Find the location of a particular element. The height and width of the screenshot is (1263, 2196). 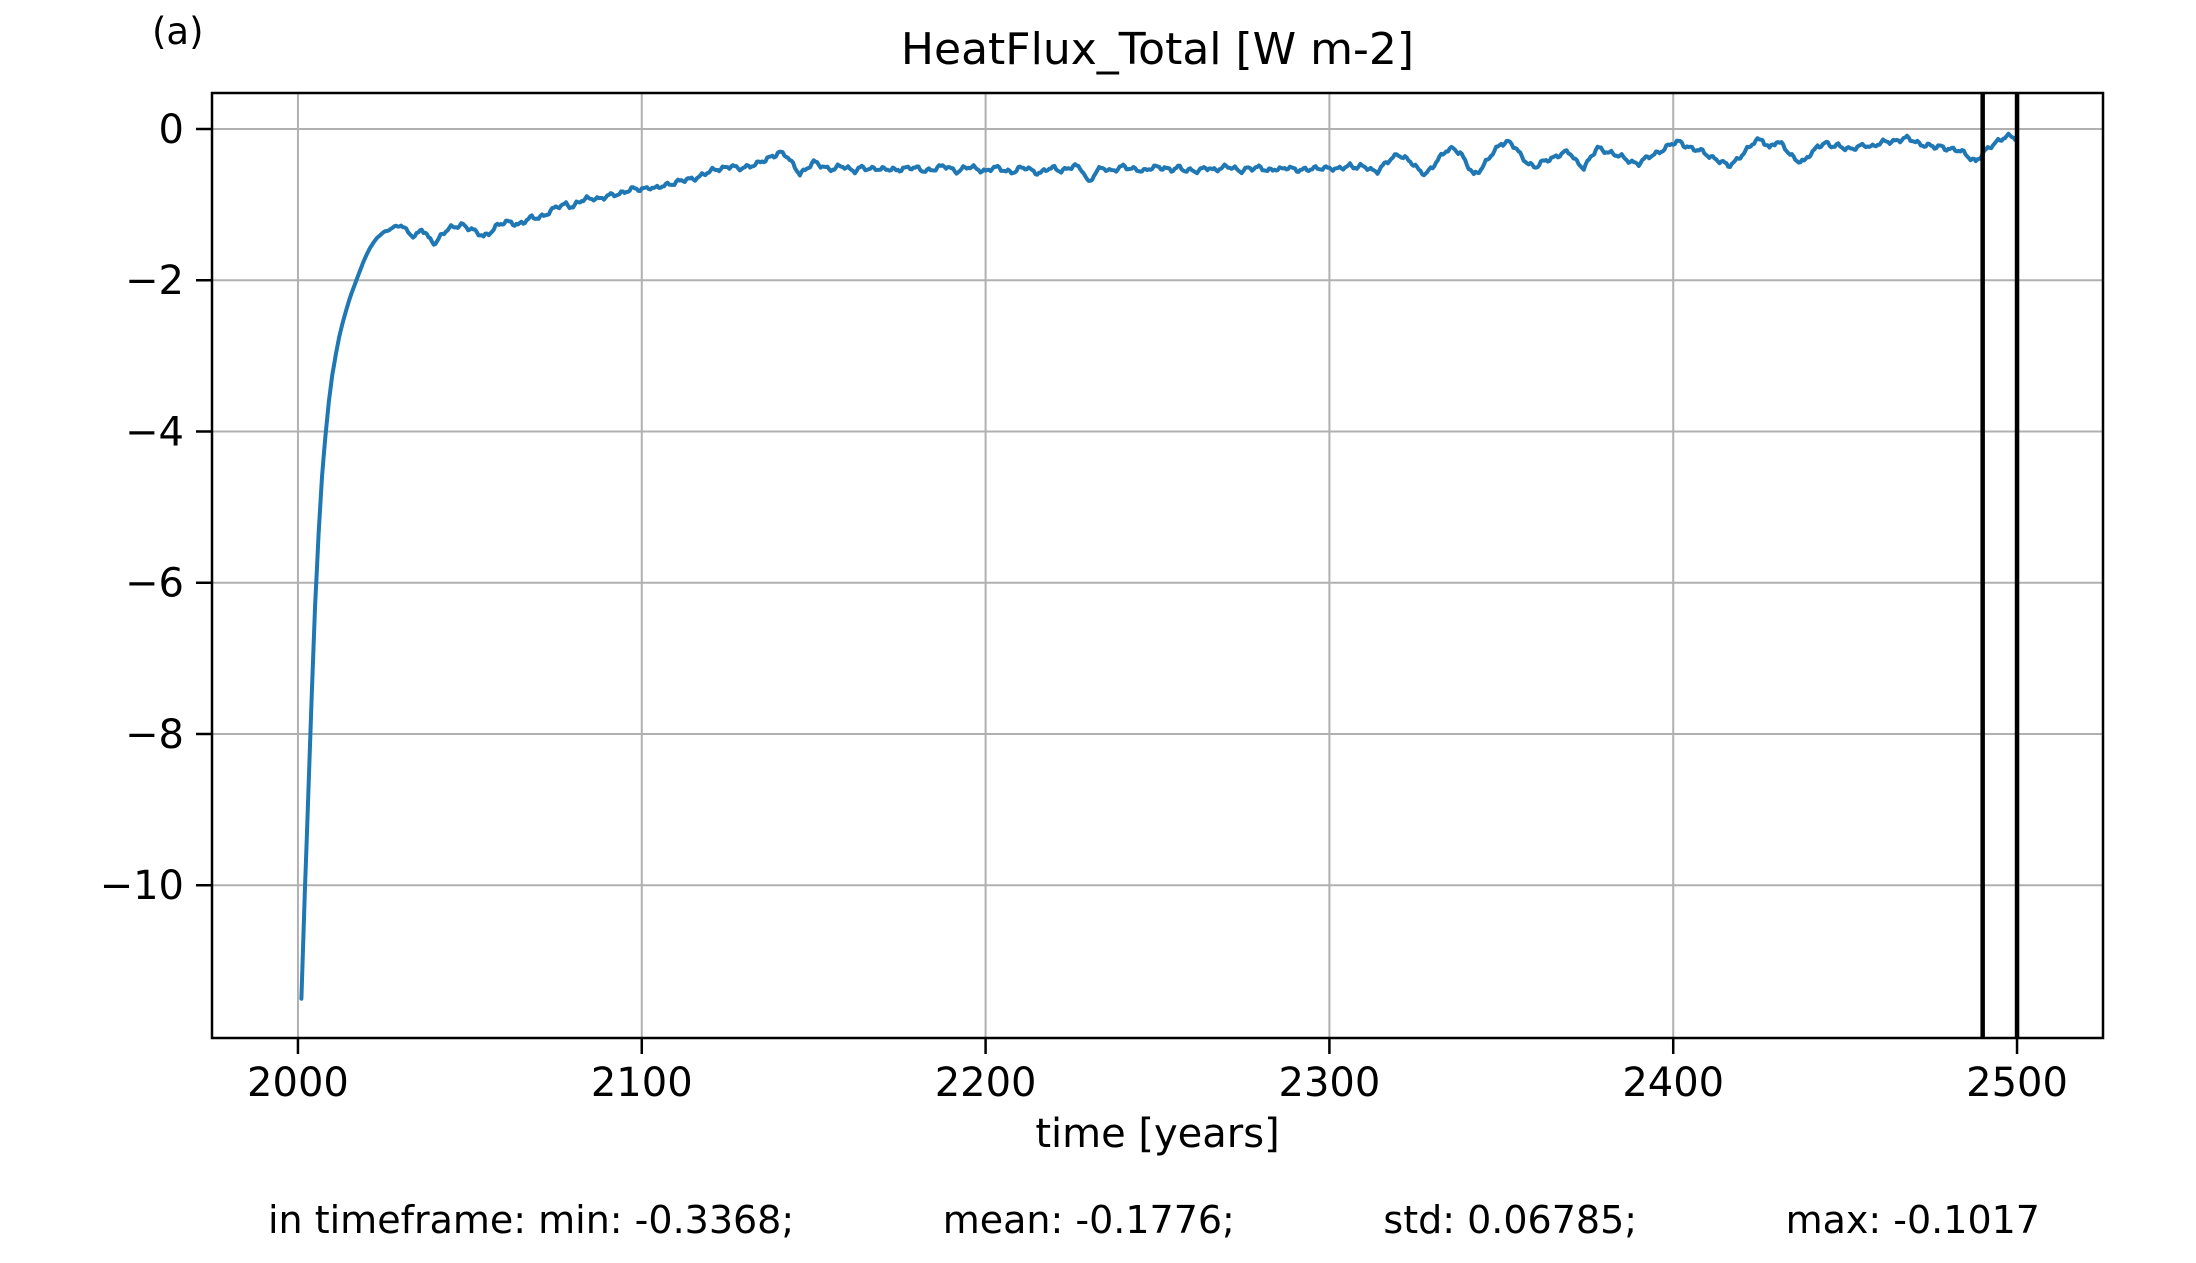

chart-title: HeatFlux_Total [W m-2] is located at coordinates (1157, 49).